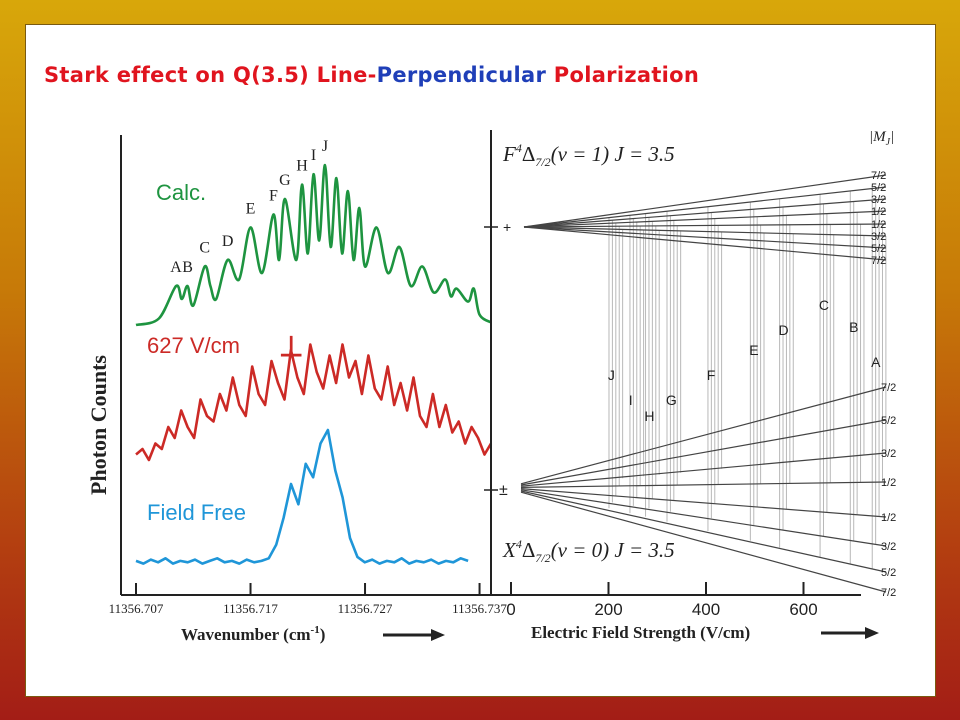  I want to click on lower-label-post: (v = 0) J = 3.5, so click(613, 550).